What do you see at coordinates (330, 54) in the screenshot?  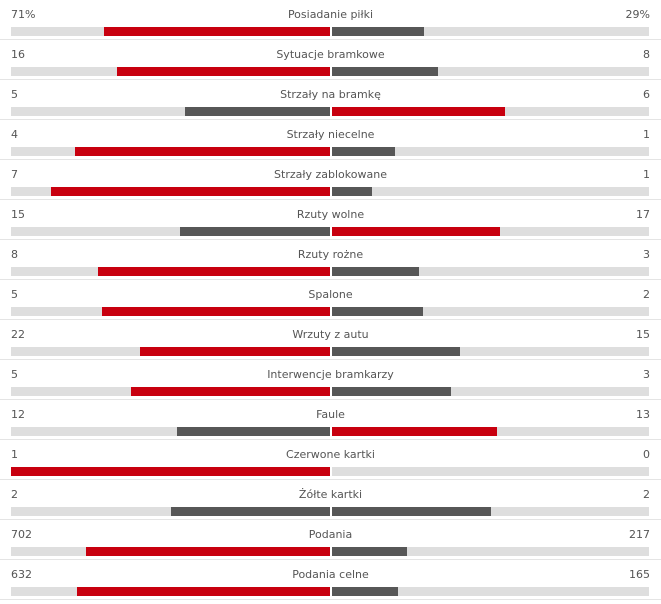 I see `stat-name: Sytuacje bramkowe` at bounding box center [330, 54].